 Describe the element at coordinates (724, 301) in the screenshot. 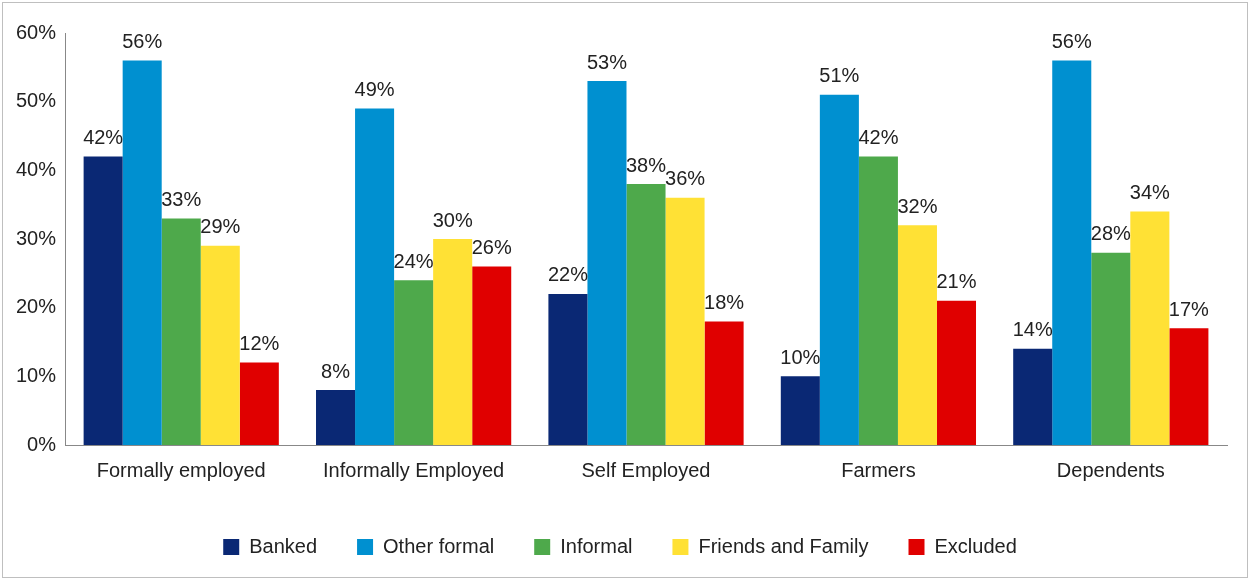

I see `data-label: 18%` at that location.